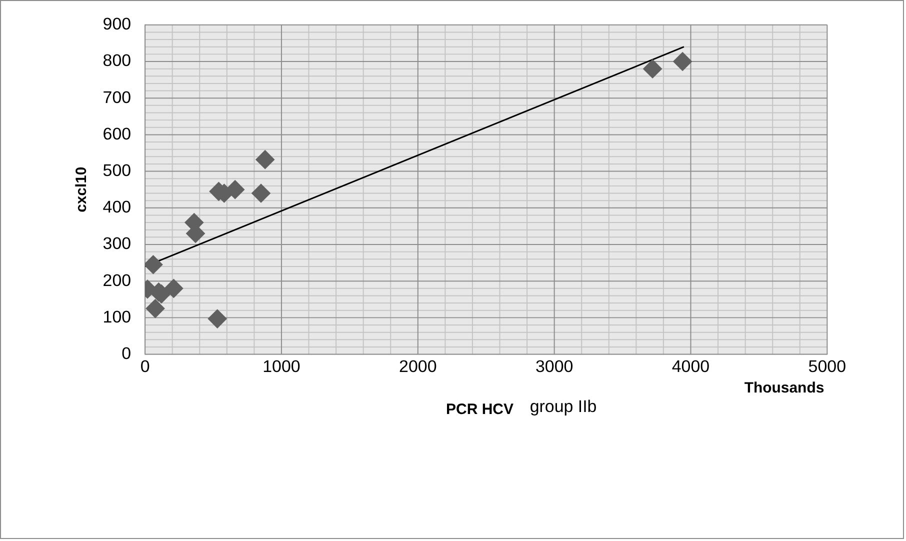  Describe the element at coordinates (563, 406) in the screenshot. I see `text: group IIb` at that location.